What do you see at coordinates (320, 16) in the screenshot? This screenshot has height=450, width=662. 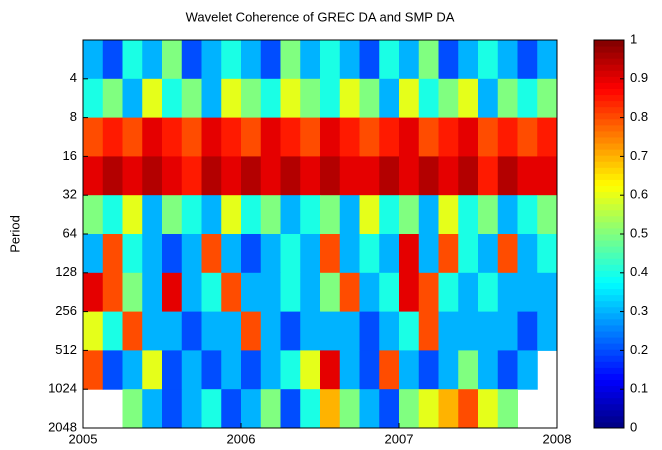 I see `chart-title: Wavelet Coherence of GREC DA and SMP DA` at bounding box center [320, 16].